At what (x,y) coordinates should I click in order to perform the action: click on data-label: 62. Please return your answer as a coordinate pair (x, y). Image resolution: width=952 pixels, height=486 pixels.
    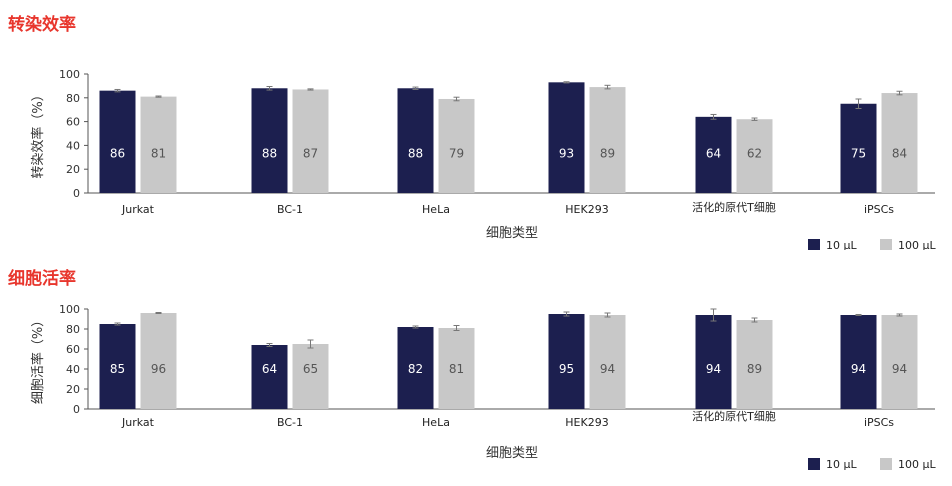
    Looking at the image, I should click on (754, 154).